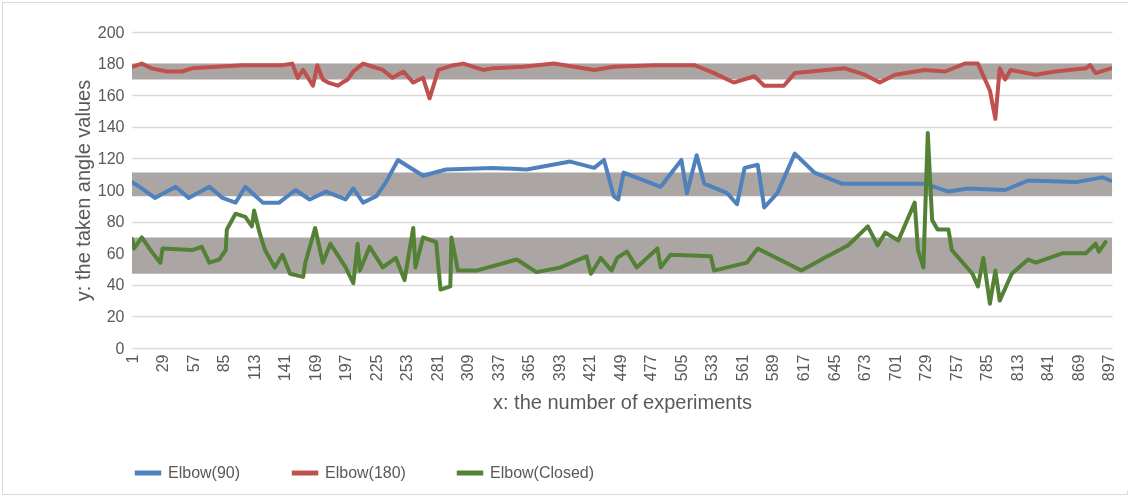 Image resolution: width=1132 pixels, height=499 pixels. I want to click on x-tick-label: 645, so click(834, 368).